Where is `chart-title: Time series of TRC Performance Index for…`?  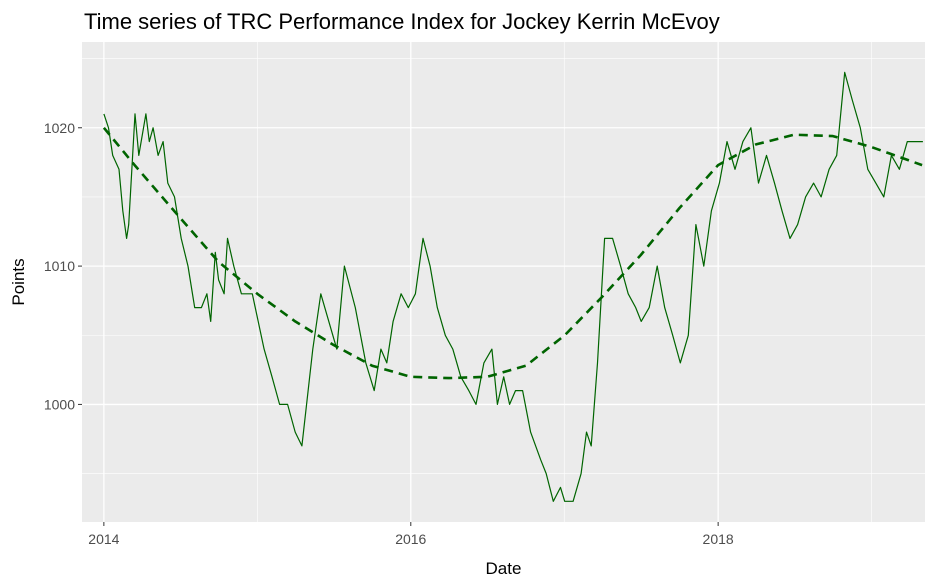
chart-title: Time series of TRC Performance Index for… is located at coordinates (402, 21).